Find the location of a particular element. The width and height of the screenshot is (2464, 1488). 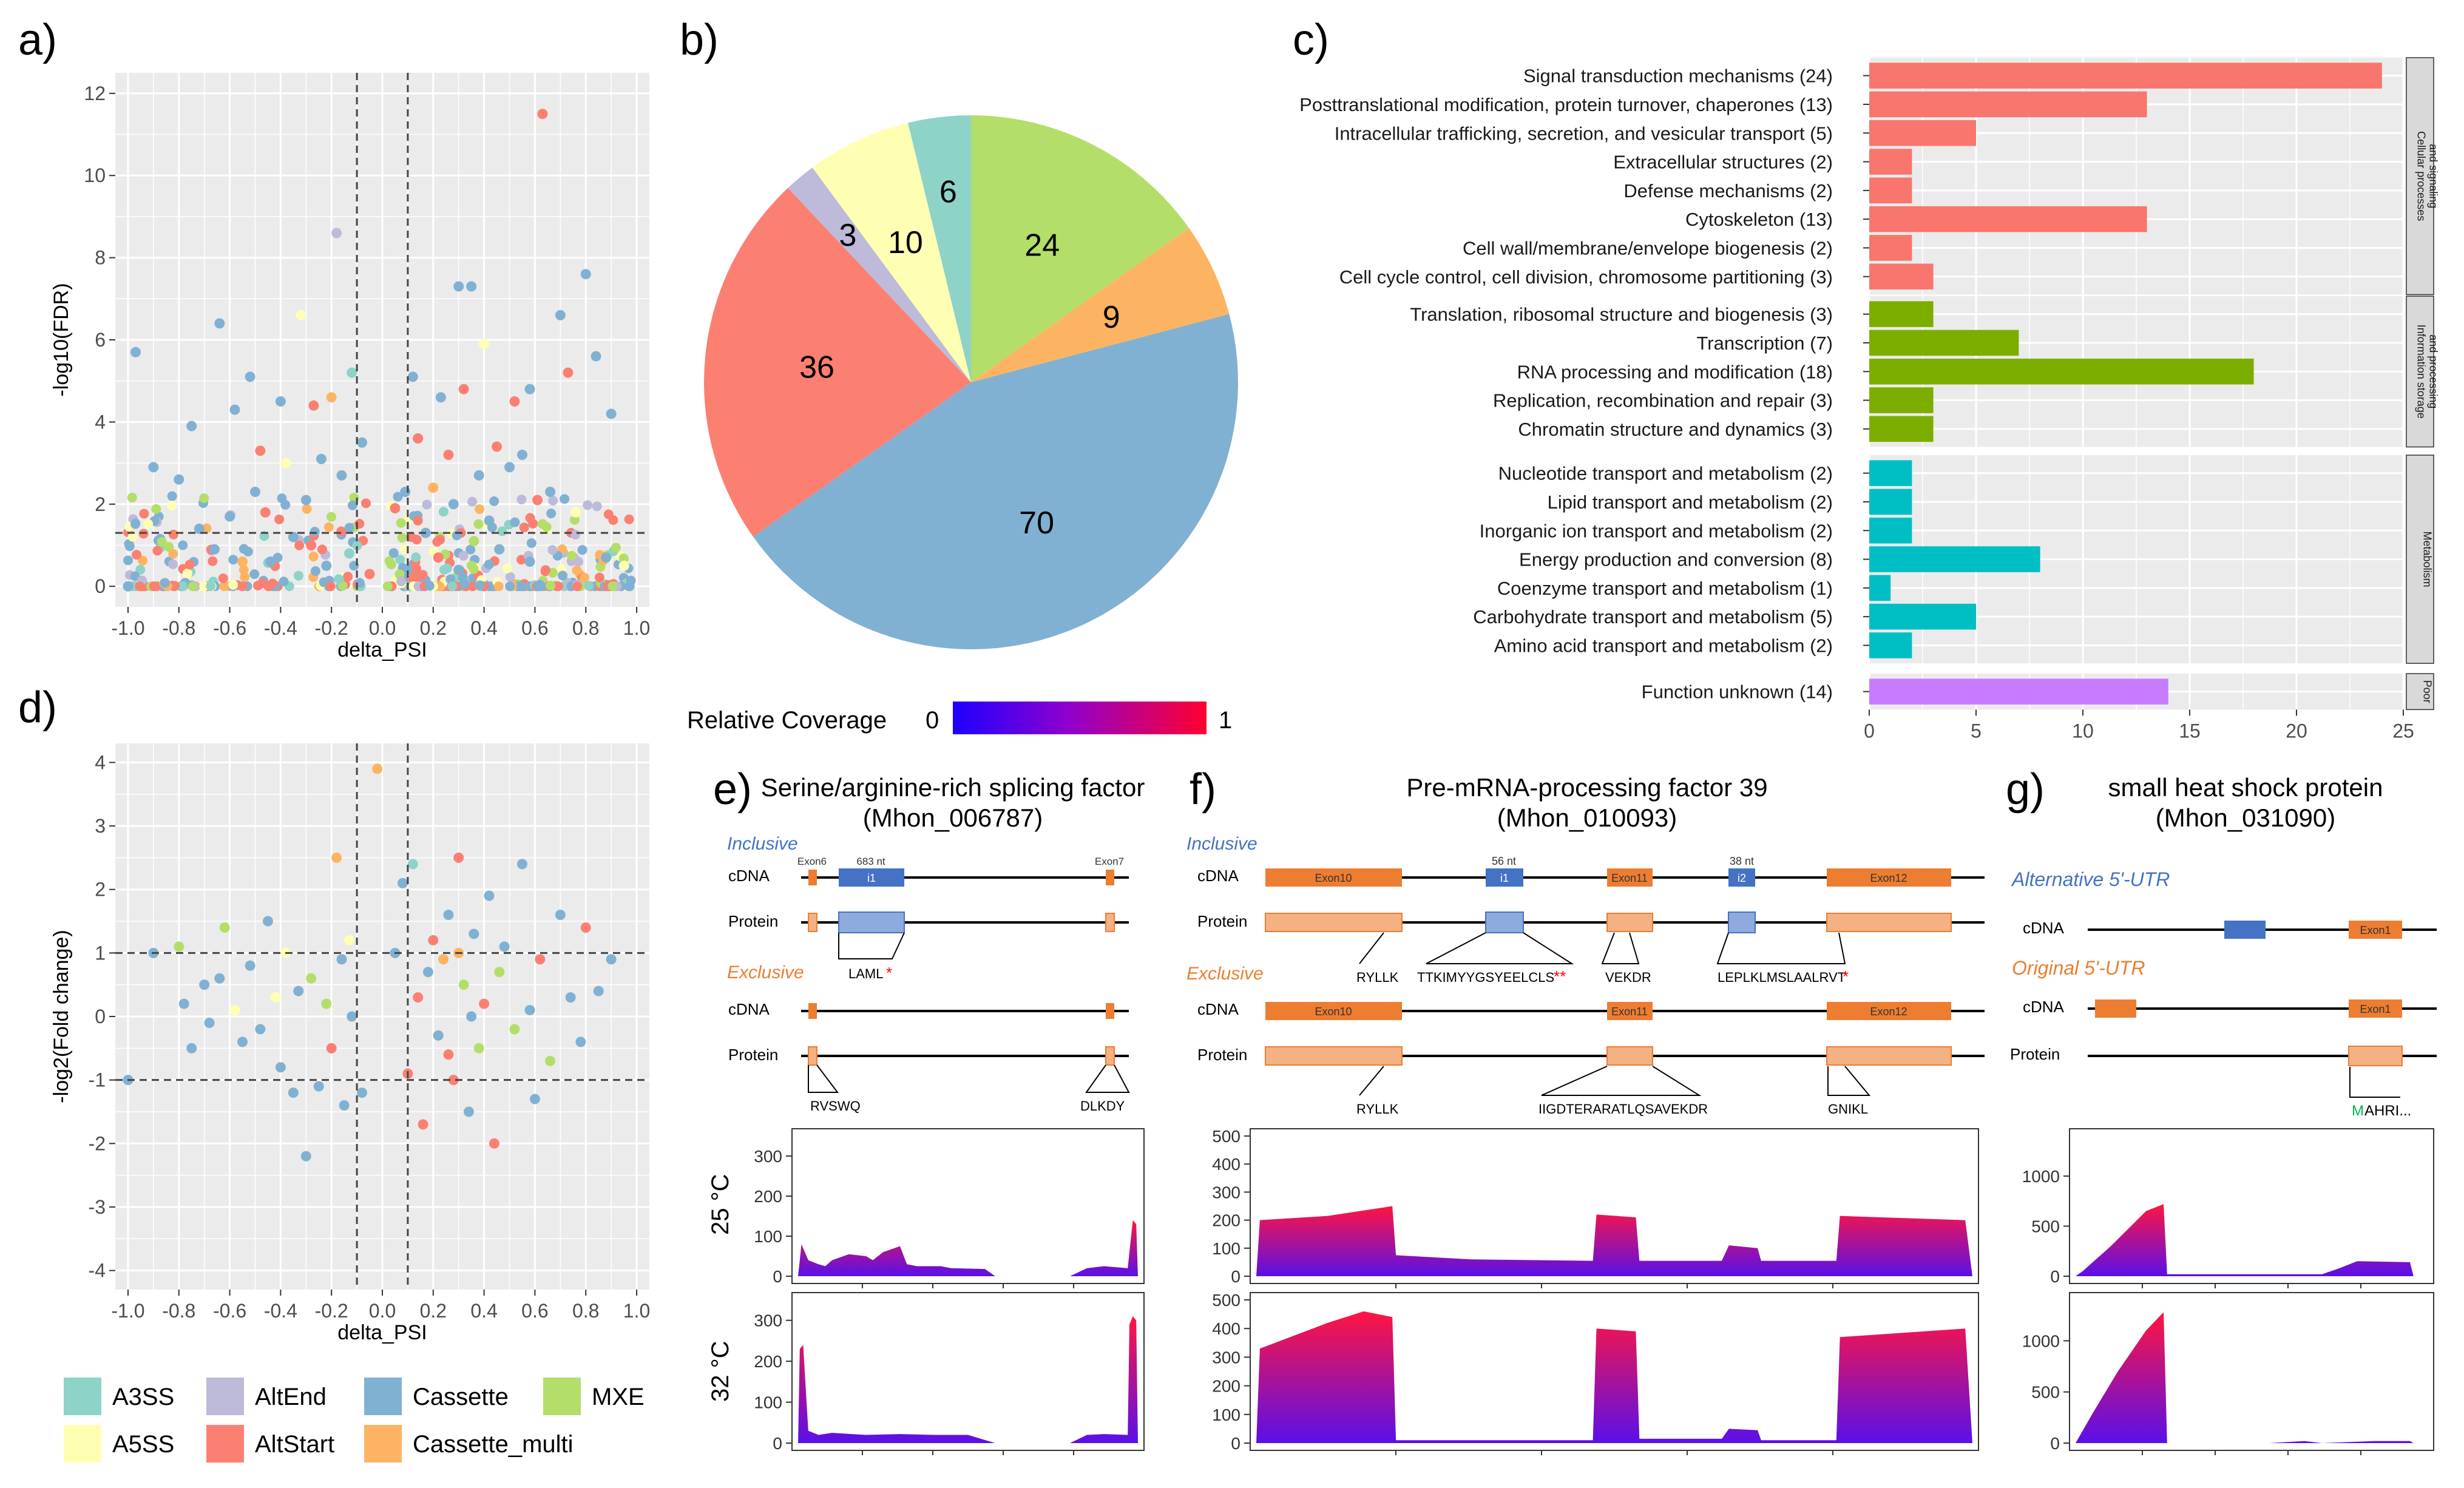

temp-label-32: 32 °C is located at coordinates (720, 1371).